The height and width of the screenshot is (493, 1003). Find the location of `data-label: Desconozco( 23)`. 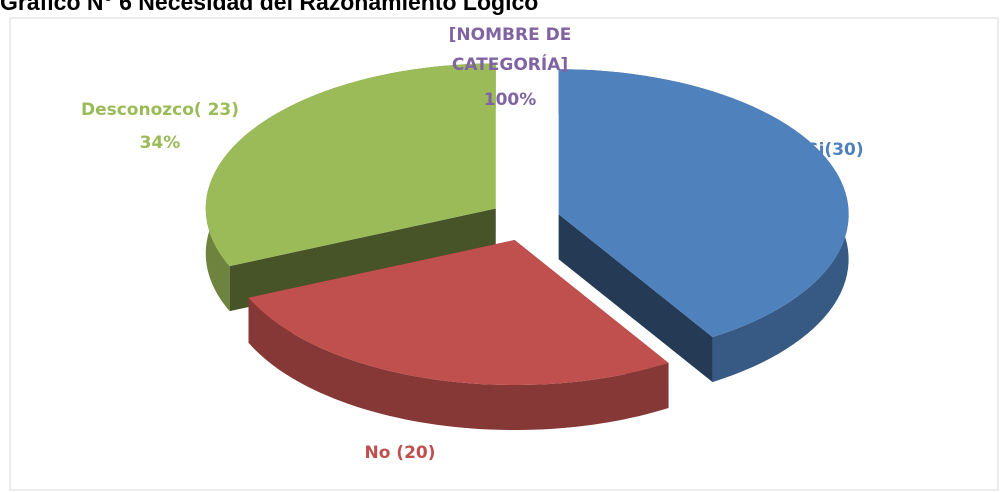

data-label: Desconozco( 23) is located at coordinates (160, 110).